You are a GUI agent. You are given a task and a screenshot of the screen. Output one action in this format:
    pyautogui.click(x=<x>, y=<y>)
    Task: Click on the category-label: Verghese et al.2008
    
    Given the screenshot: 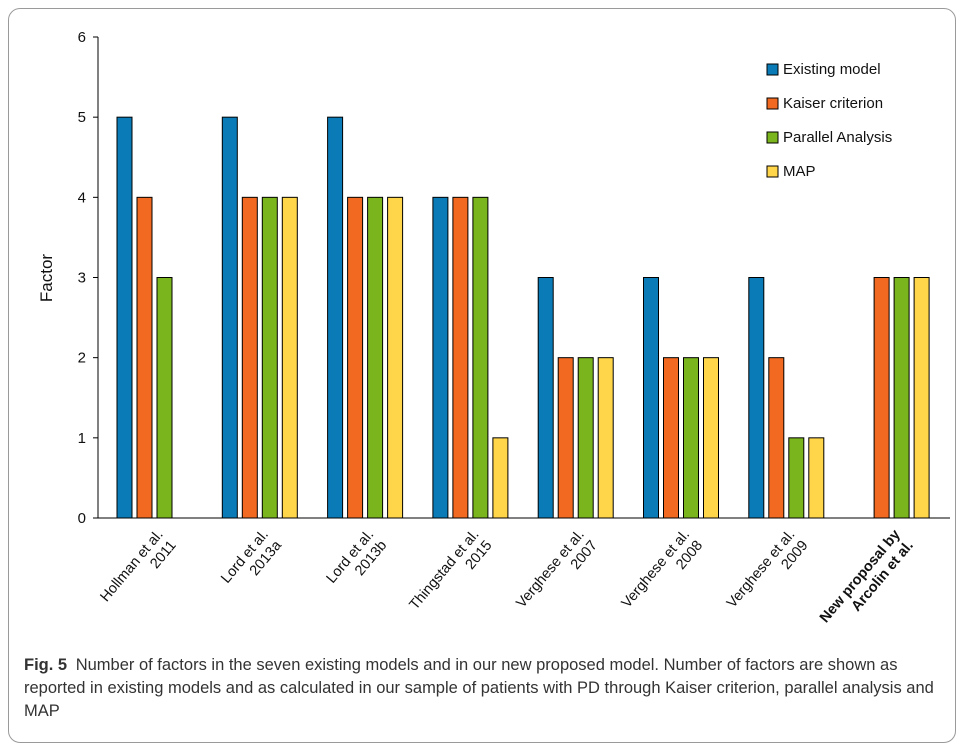 What is the action you would take?
    pyautogui.click(x=662, y=569)
    